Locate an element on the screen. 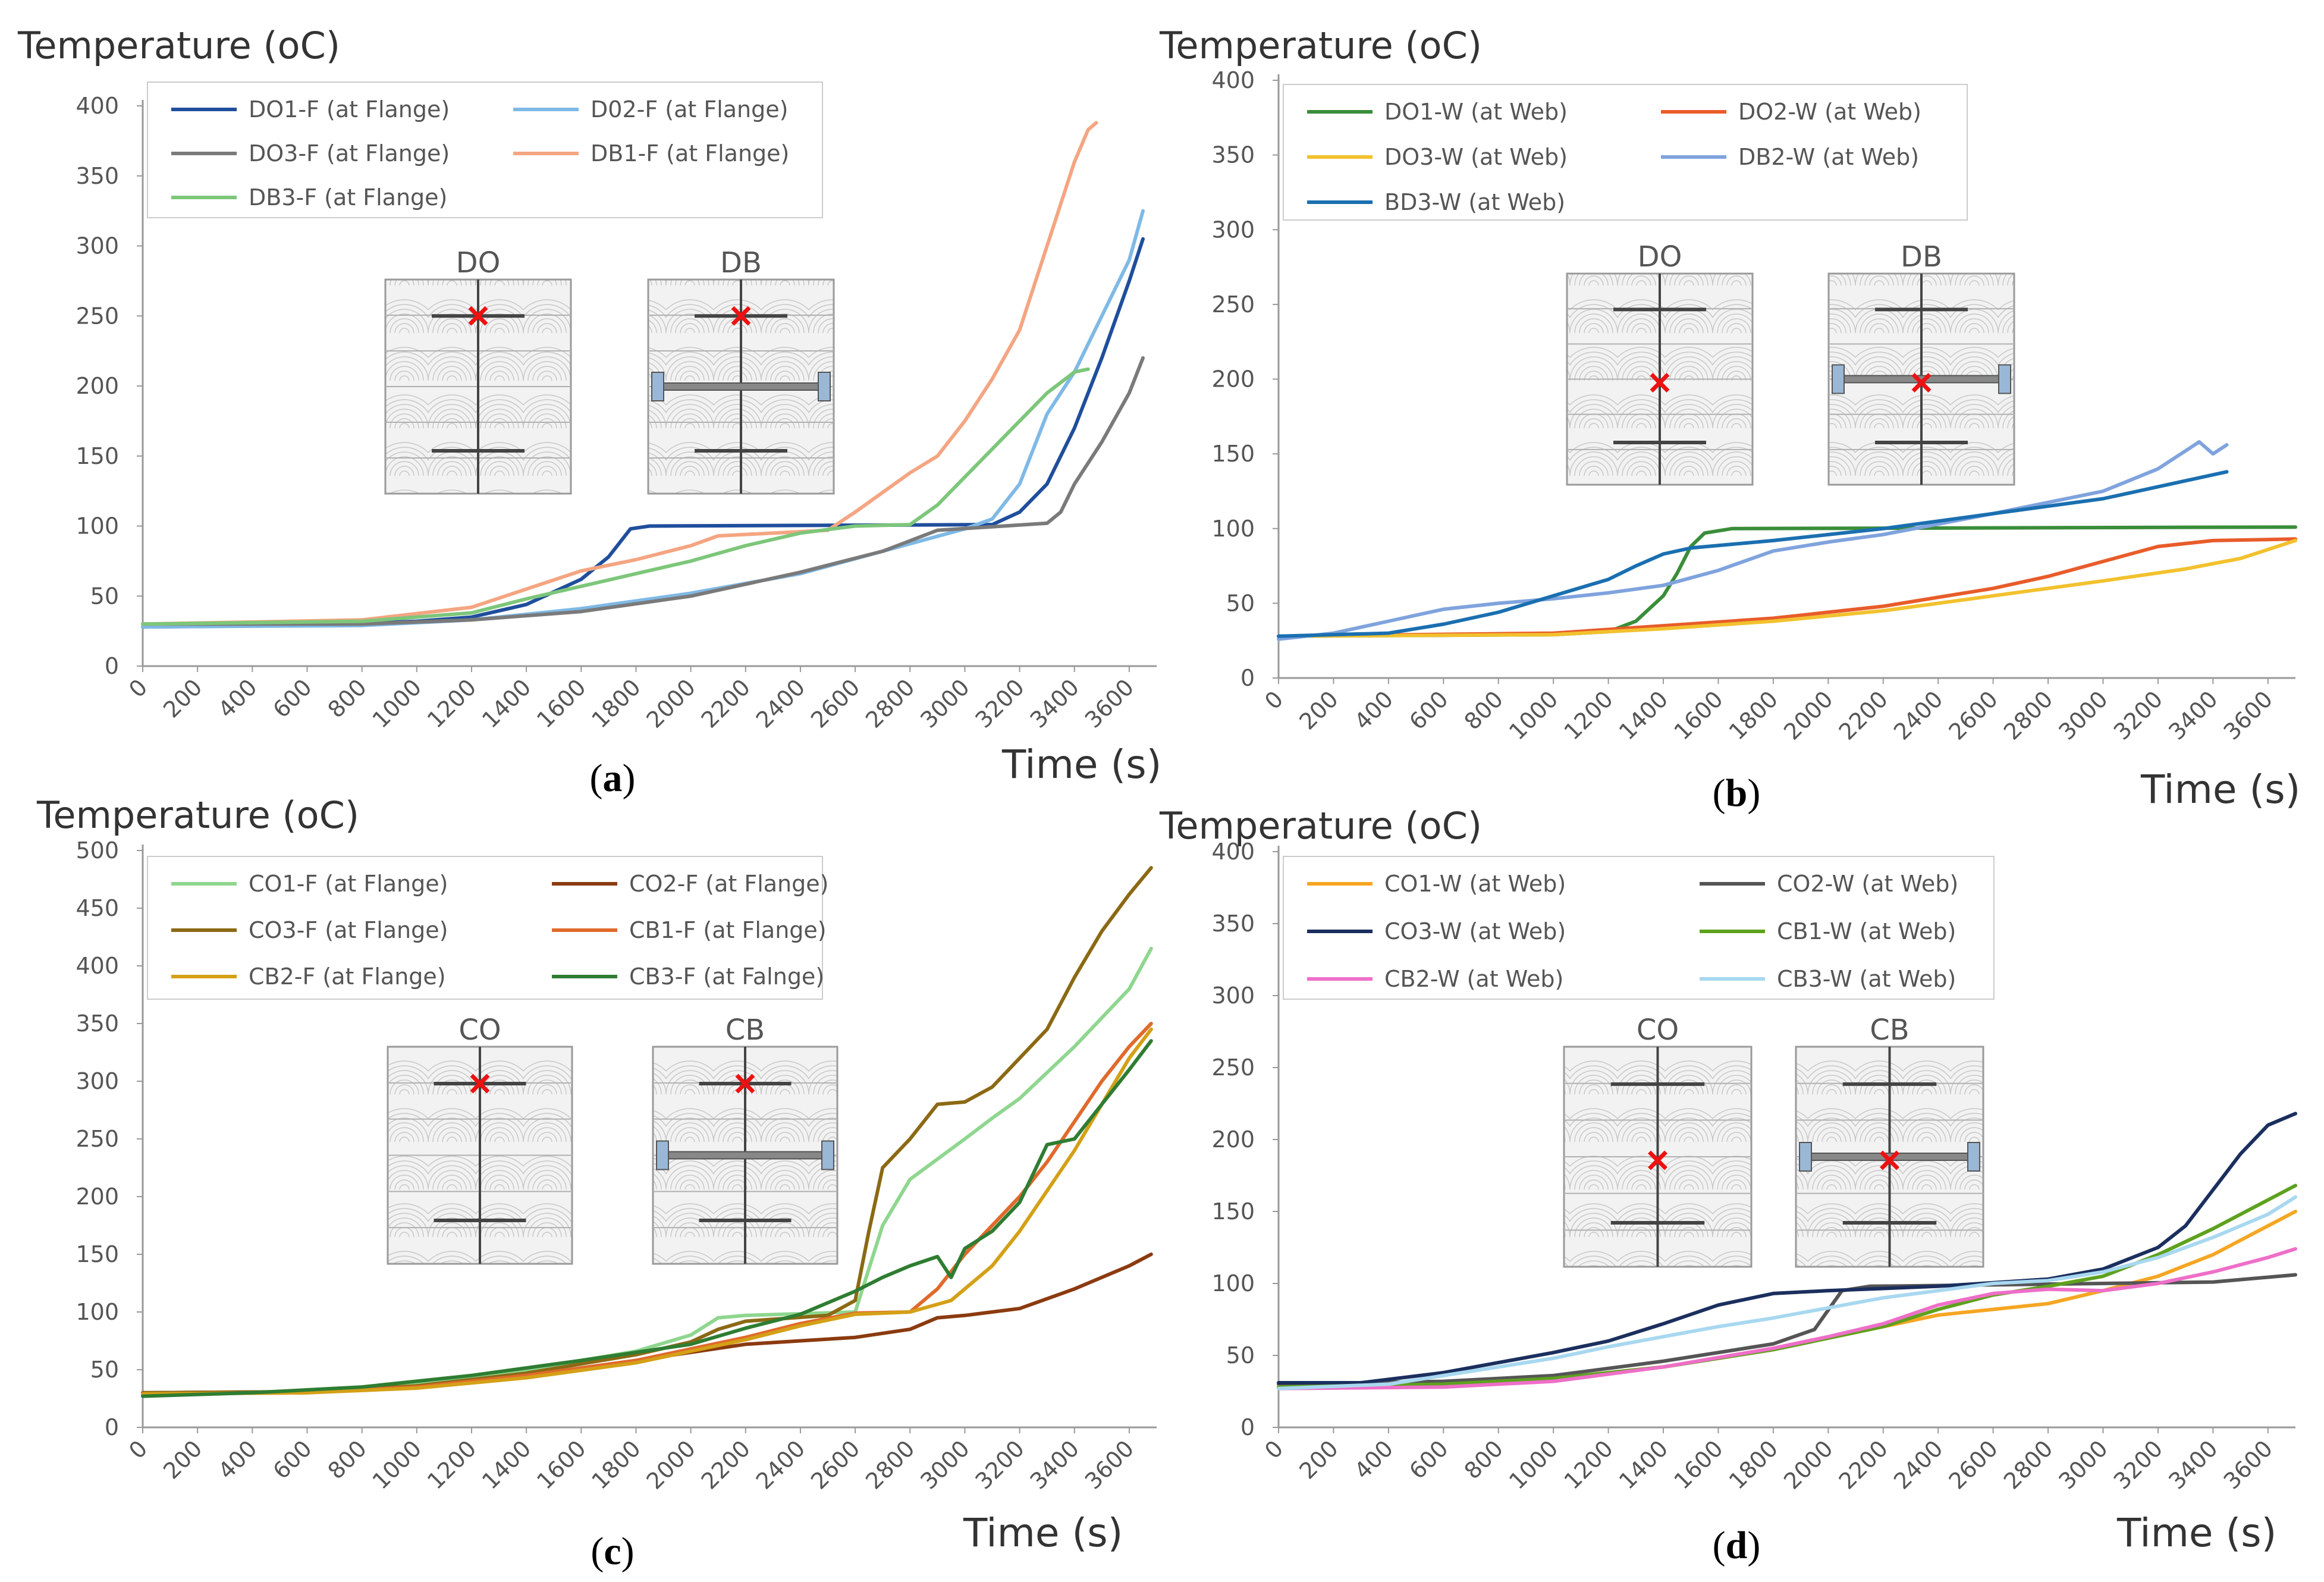 The height and width of the screenshot is (1582, 2324). series-line-co3-f is located at coordinates (647, 1130).